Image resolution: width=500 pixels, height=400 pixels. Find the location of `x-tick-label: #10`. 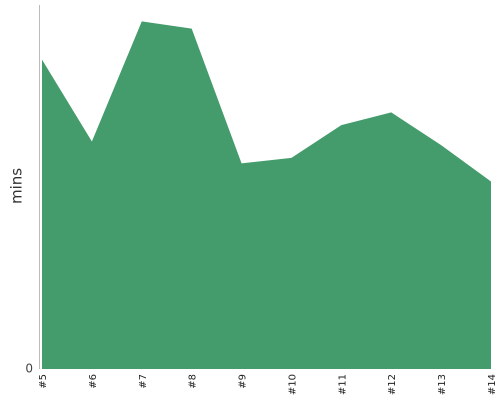

x-tick-label: #10 is located at coordinates (292, 384).